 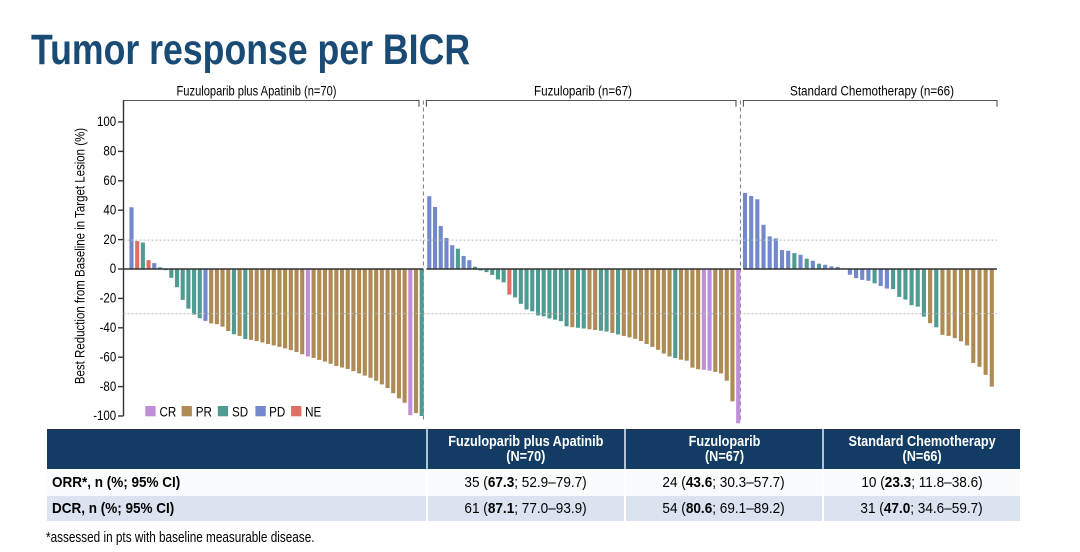 I want to click on svg-text: Standard Chemotherapy (n=66), so click(x=872, y=90).